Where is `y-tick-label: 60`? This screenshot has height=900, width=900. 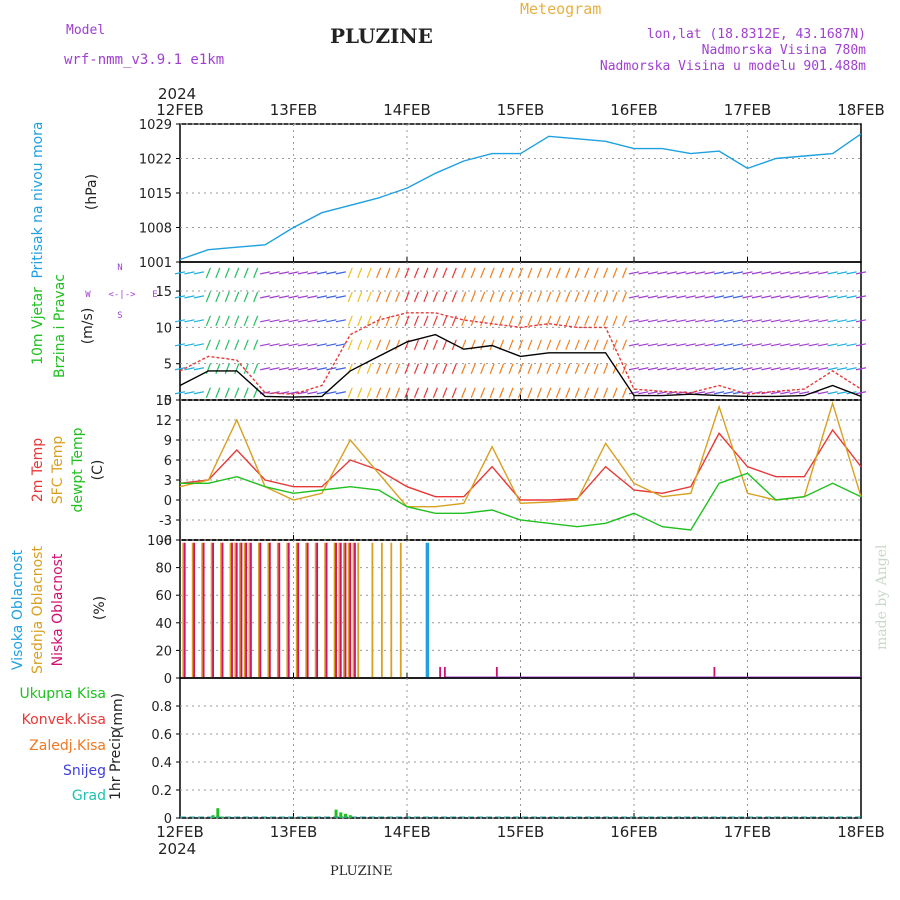
y-tick-label: 60 is located at coordinates (163, 596).